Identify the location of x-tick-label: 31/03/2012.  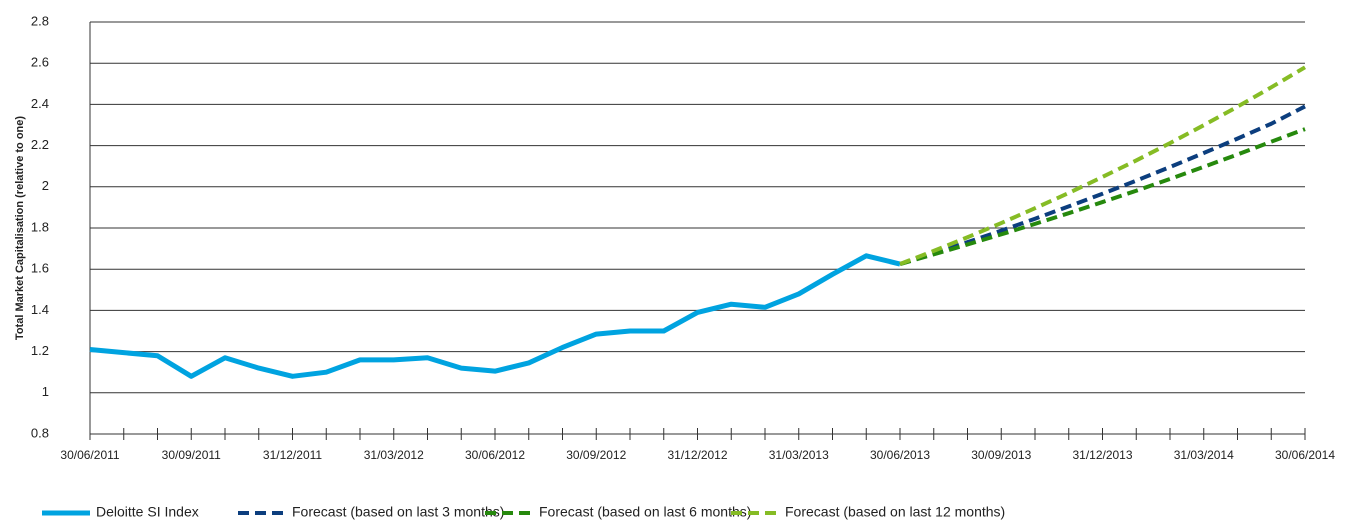
(394, 455).